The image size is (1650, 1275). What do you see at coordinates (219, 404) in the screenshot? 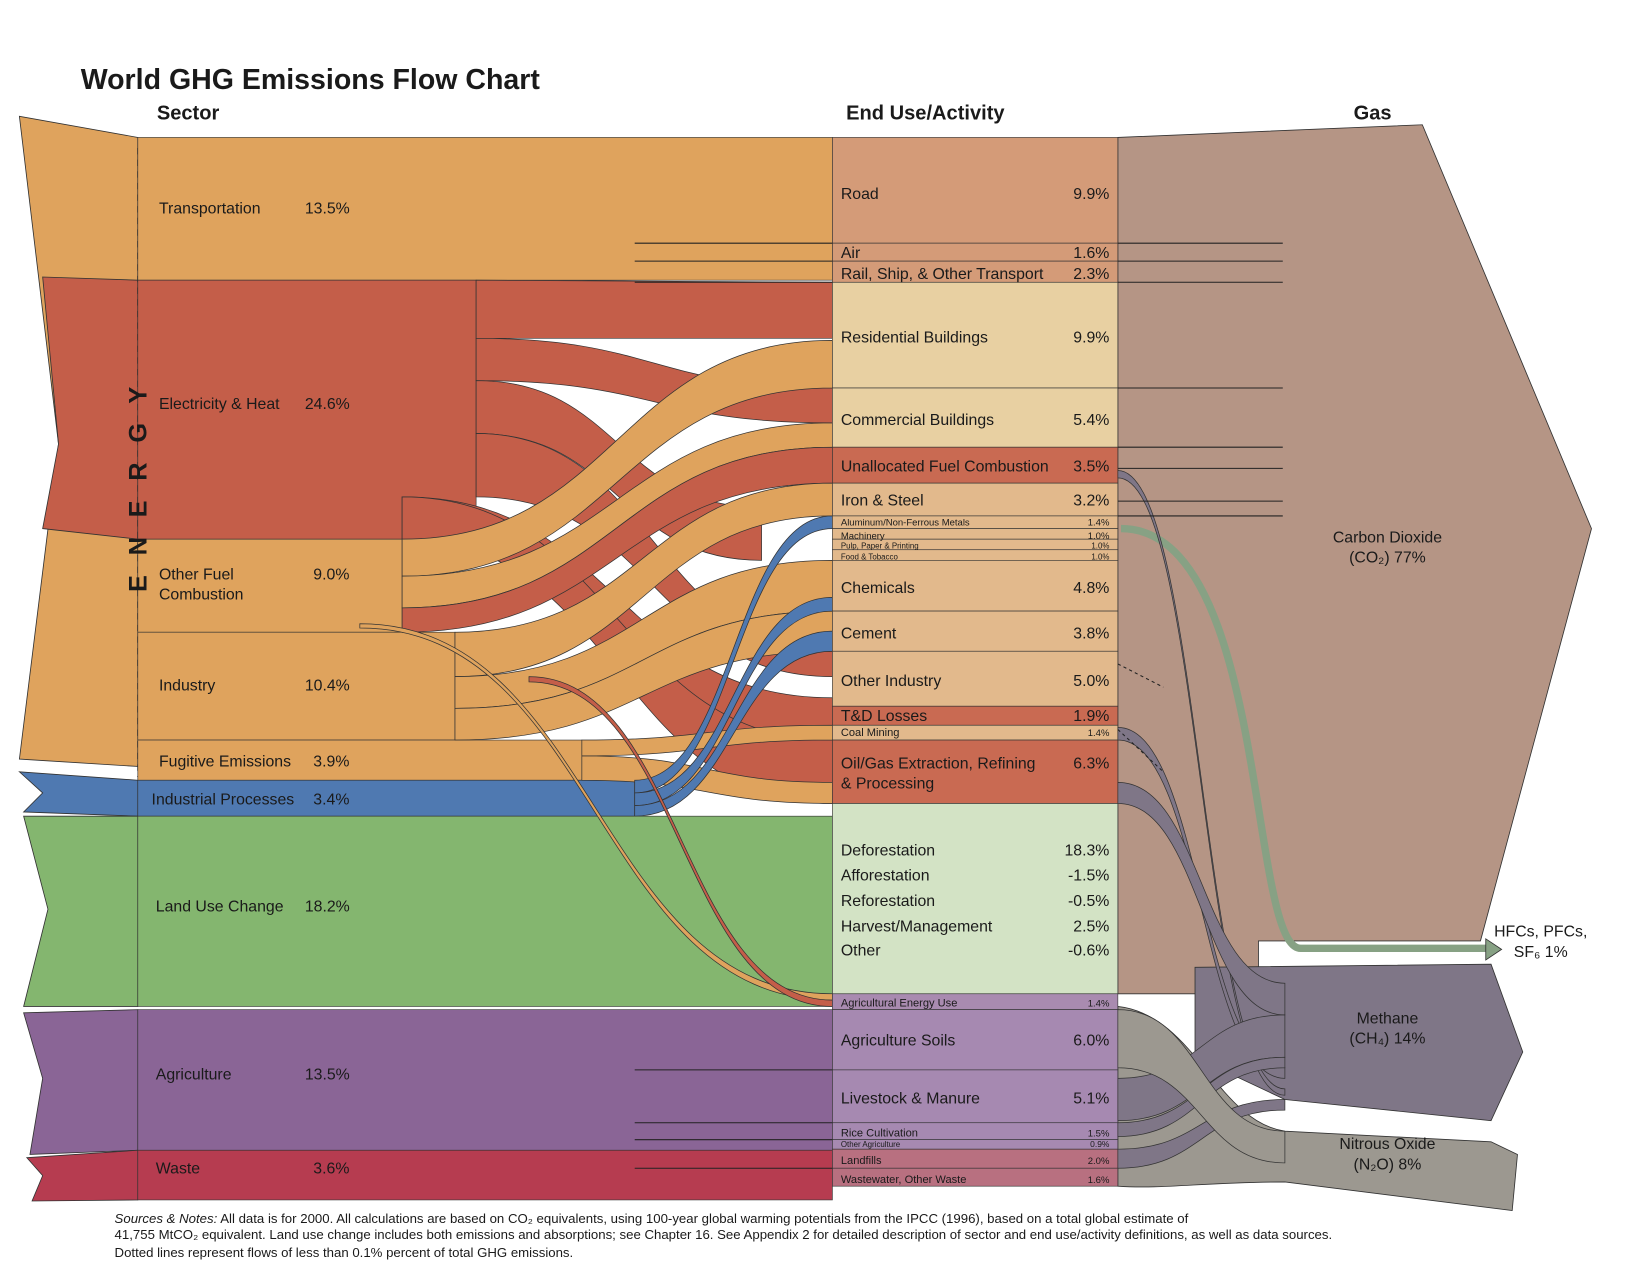
I see `sector-electricity: Electricity & Heat` at bounding box center [219, 404].